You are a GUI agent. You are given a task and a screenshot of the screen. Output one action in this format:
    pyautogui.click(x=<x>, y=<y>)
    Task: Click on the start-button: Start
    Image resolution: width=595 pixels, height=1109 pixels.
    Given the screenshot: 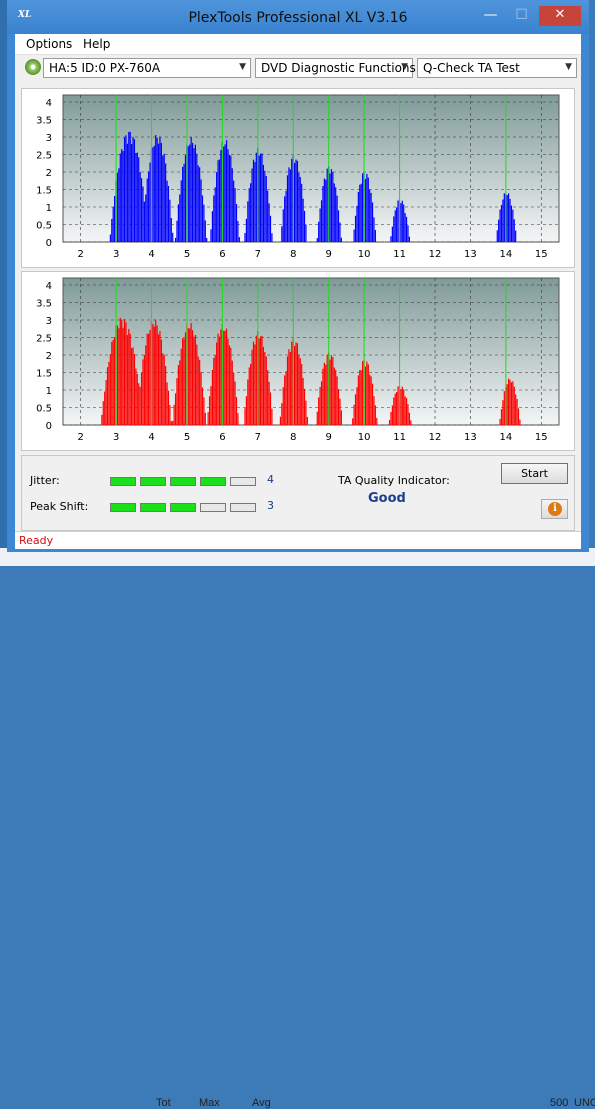 What is the action you would take?
    pyautogui.click(x=534, y=473)
    